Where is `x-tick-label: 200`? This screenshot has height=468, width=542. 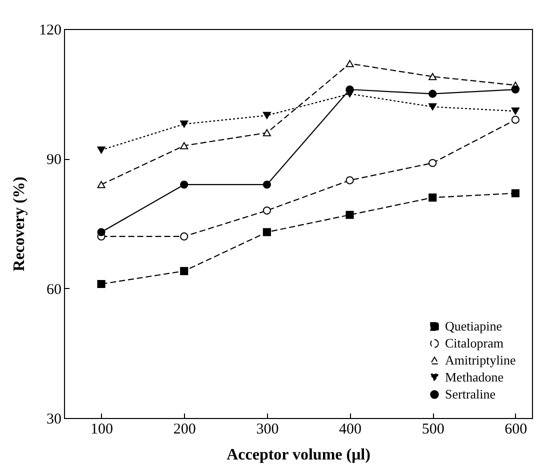 x-tick-label: 200 is located at coordinates (184, 430).